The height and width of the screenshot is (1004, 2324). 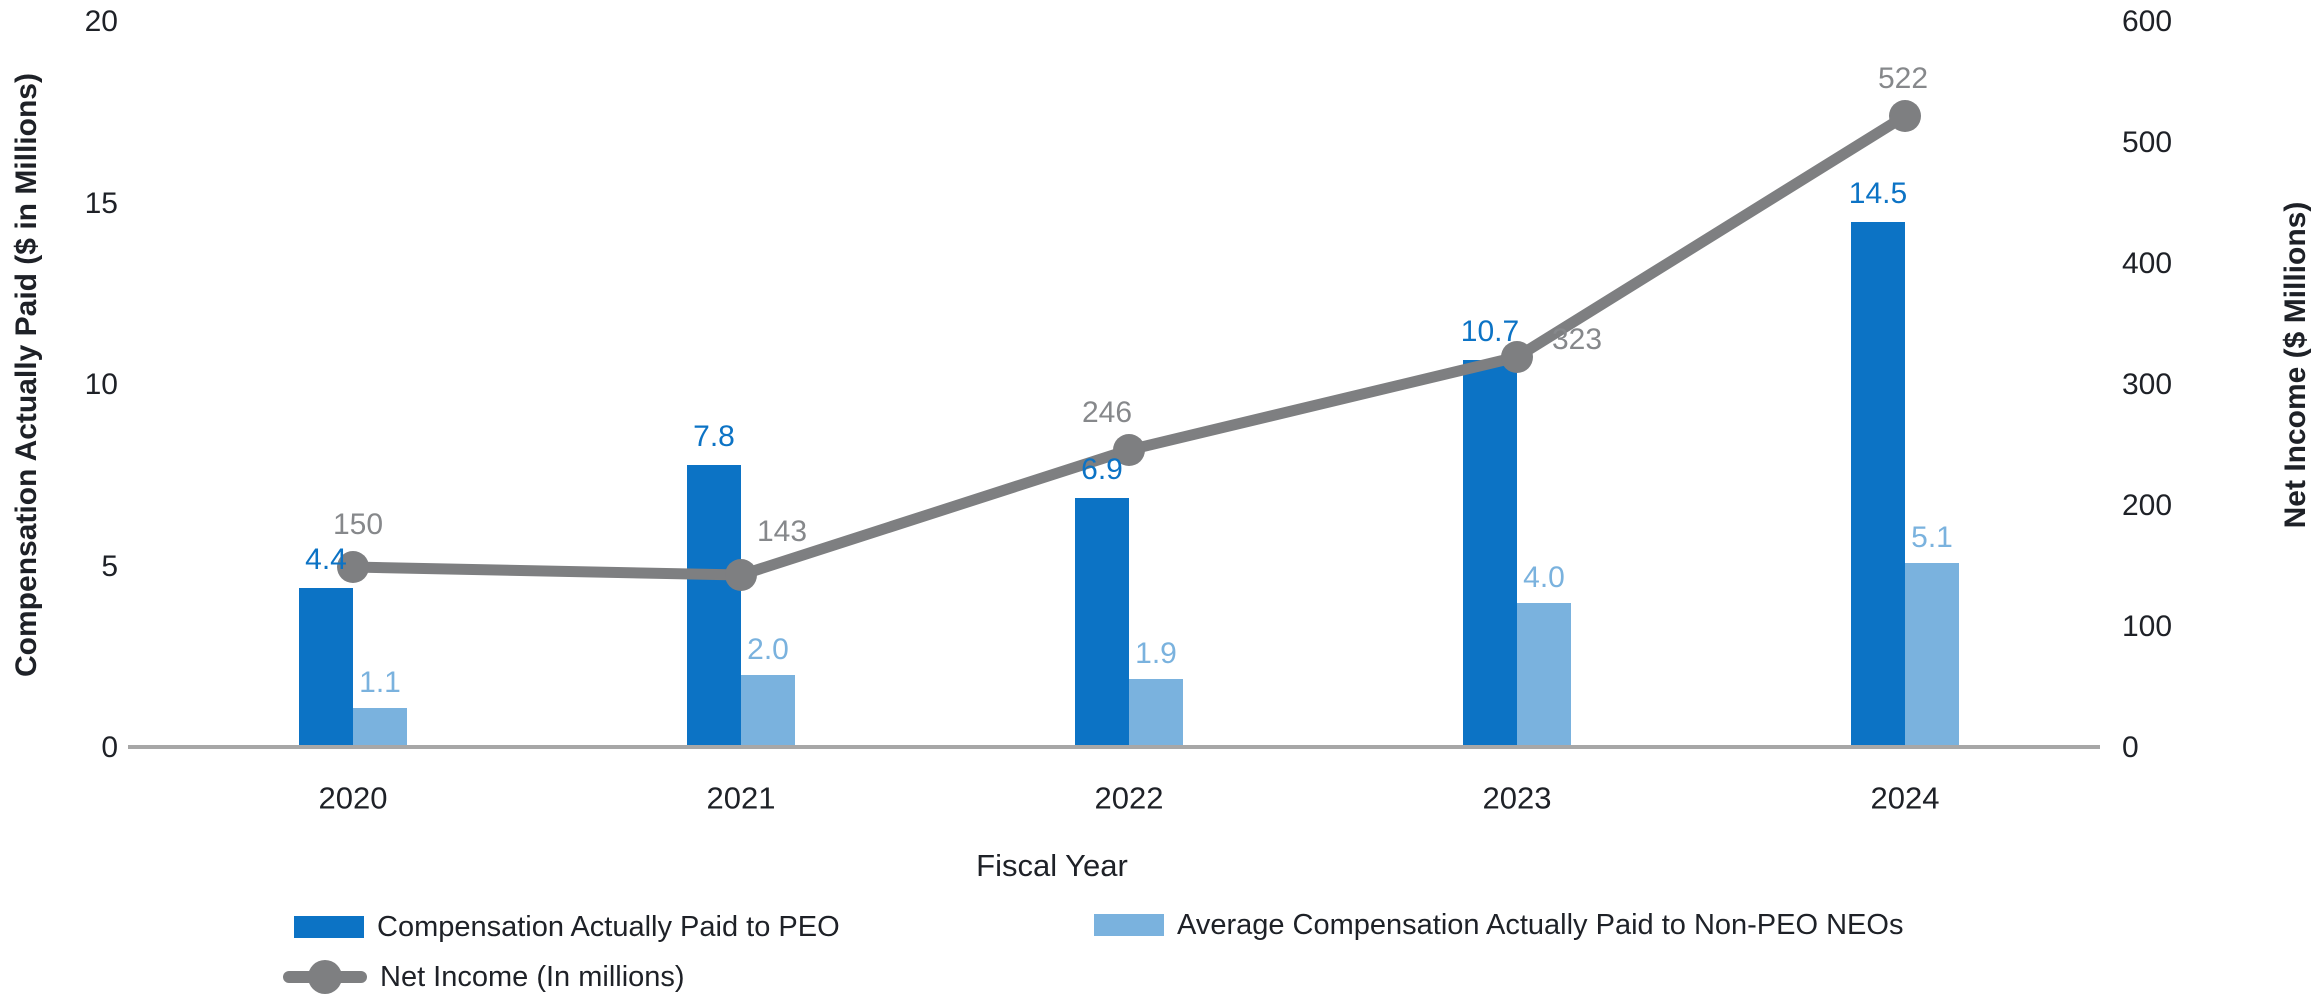 What do you see at coordinates (2147, 626) in the screenshot?
I see `right-axis-tick: 100` at bounding box center [2147, 626].